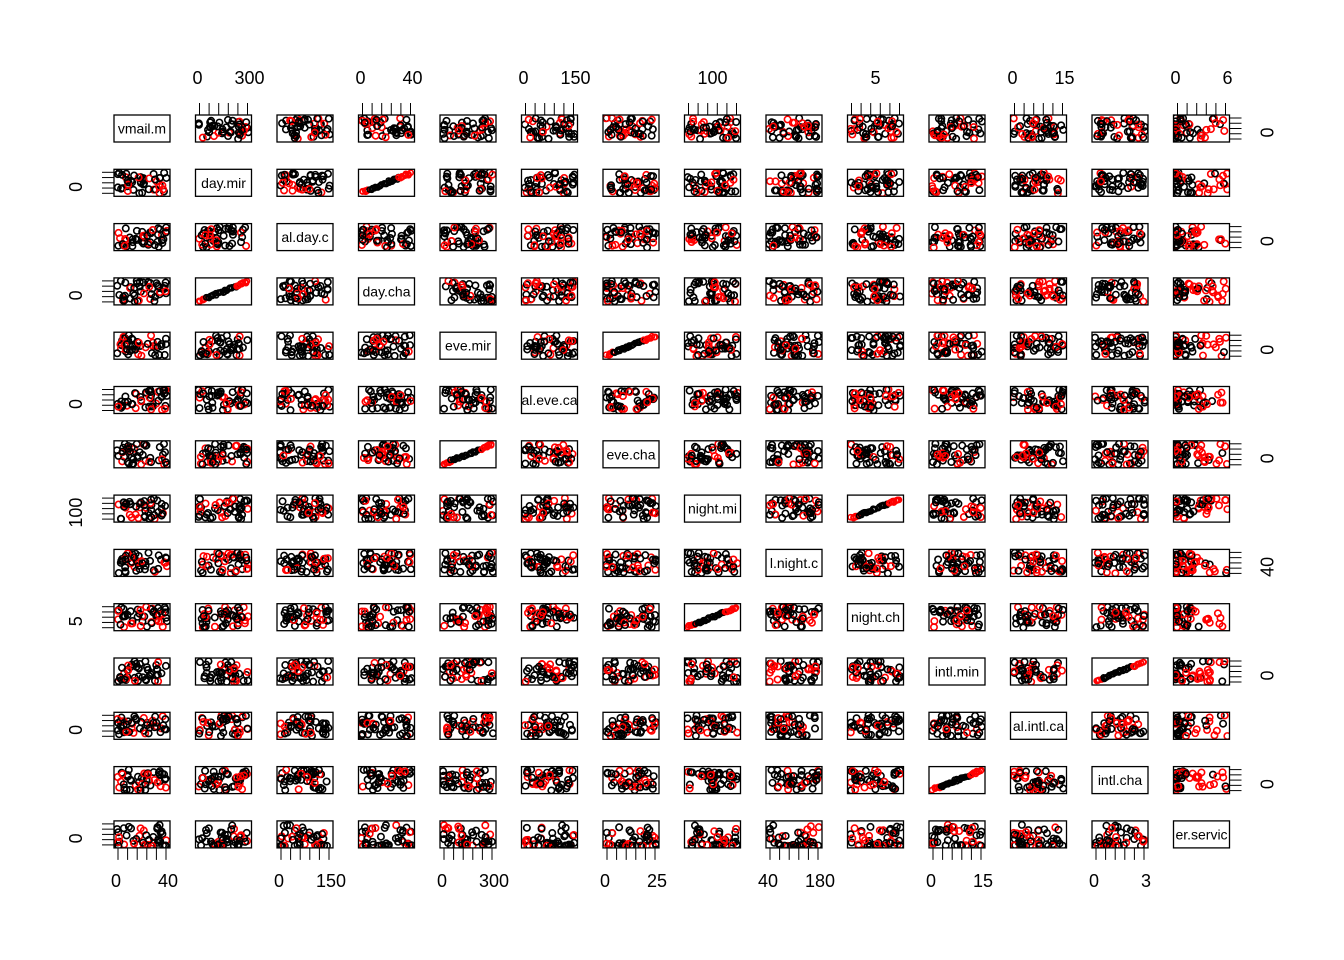  What do you see at coordinates (631, 454) in the screenshot?
I see `panel-6-6: eve.cha` at bounding box center [631, 454].